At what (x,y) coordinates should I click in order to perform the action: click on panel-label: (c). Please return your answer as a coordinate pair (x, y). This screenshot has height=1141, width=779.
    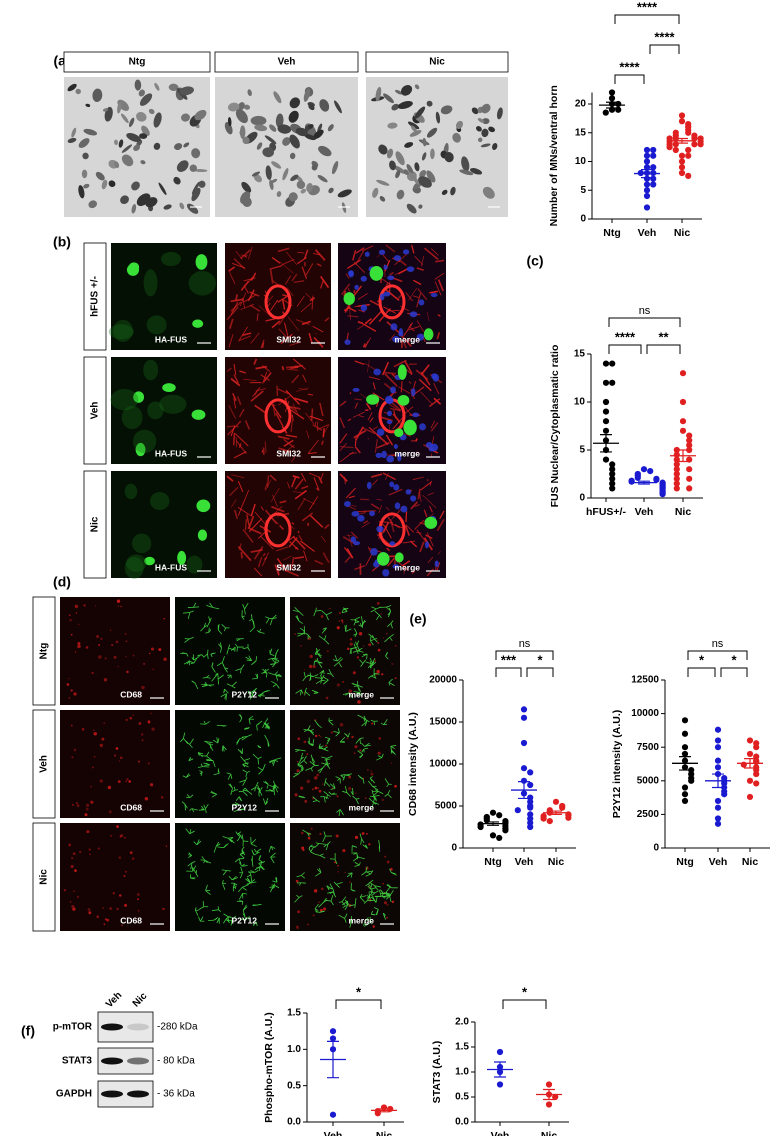
    Looking at the image, I should click on (534, 261).